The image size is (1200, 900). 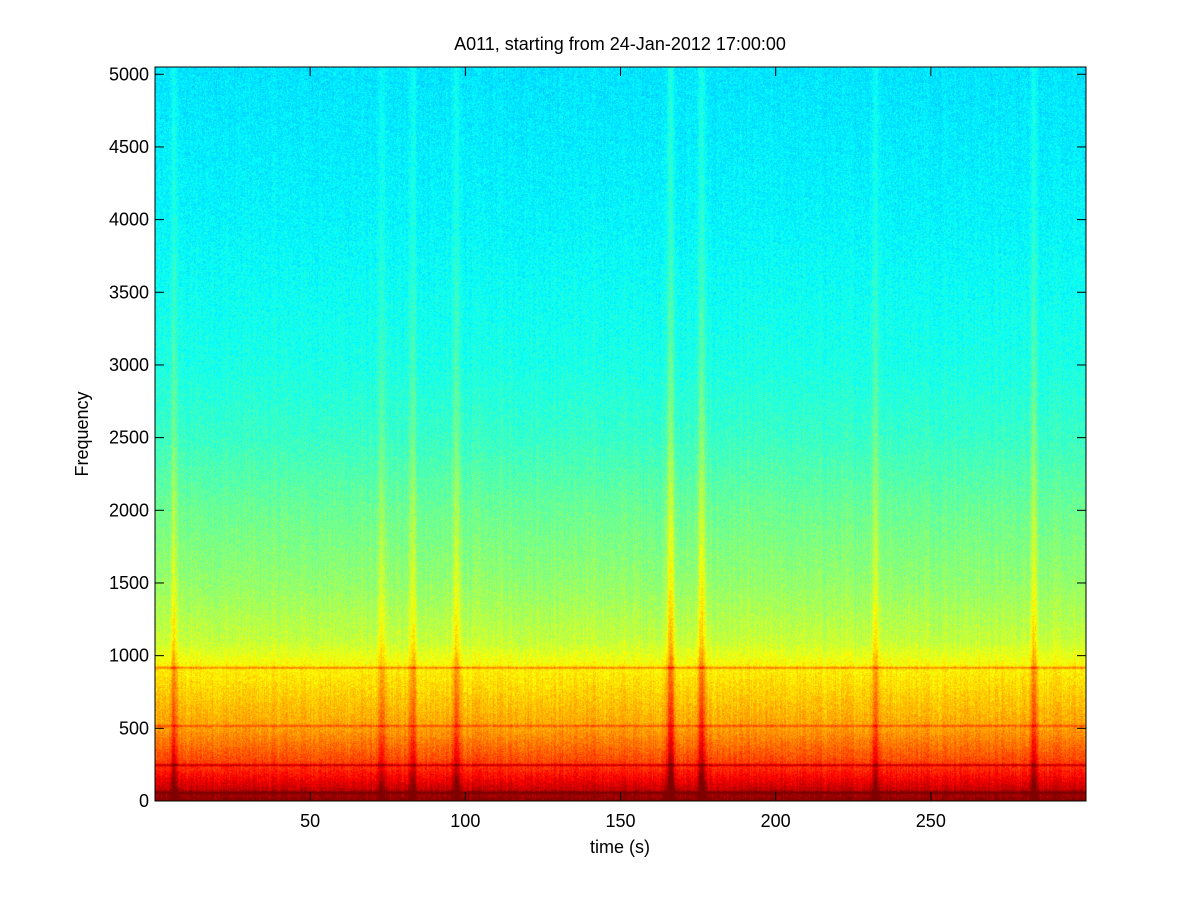 What do you see at coordinates (129, 74) in the screenshot?
I see `y-tick-label: 5000` at bounding box center [129, 74].